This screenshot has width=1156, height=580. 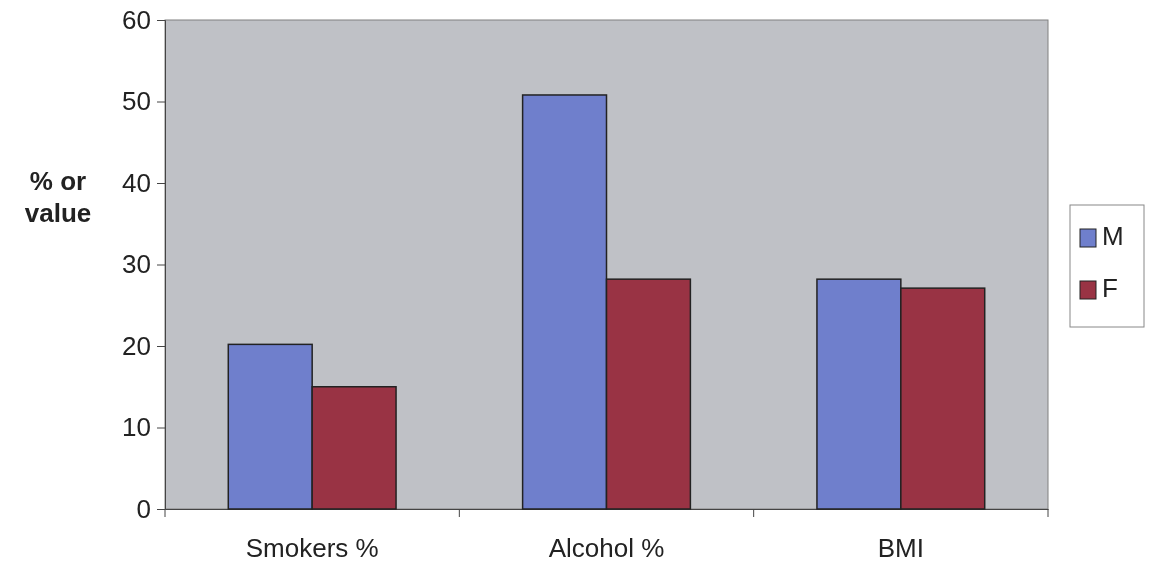 What do you see at coordinates (1110, 288) in the screenshot?
I see `legend-label: F` at bounding box center [1110, 288].